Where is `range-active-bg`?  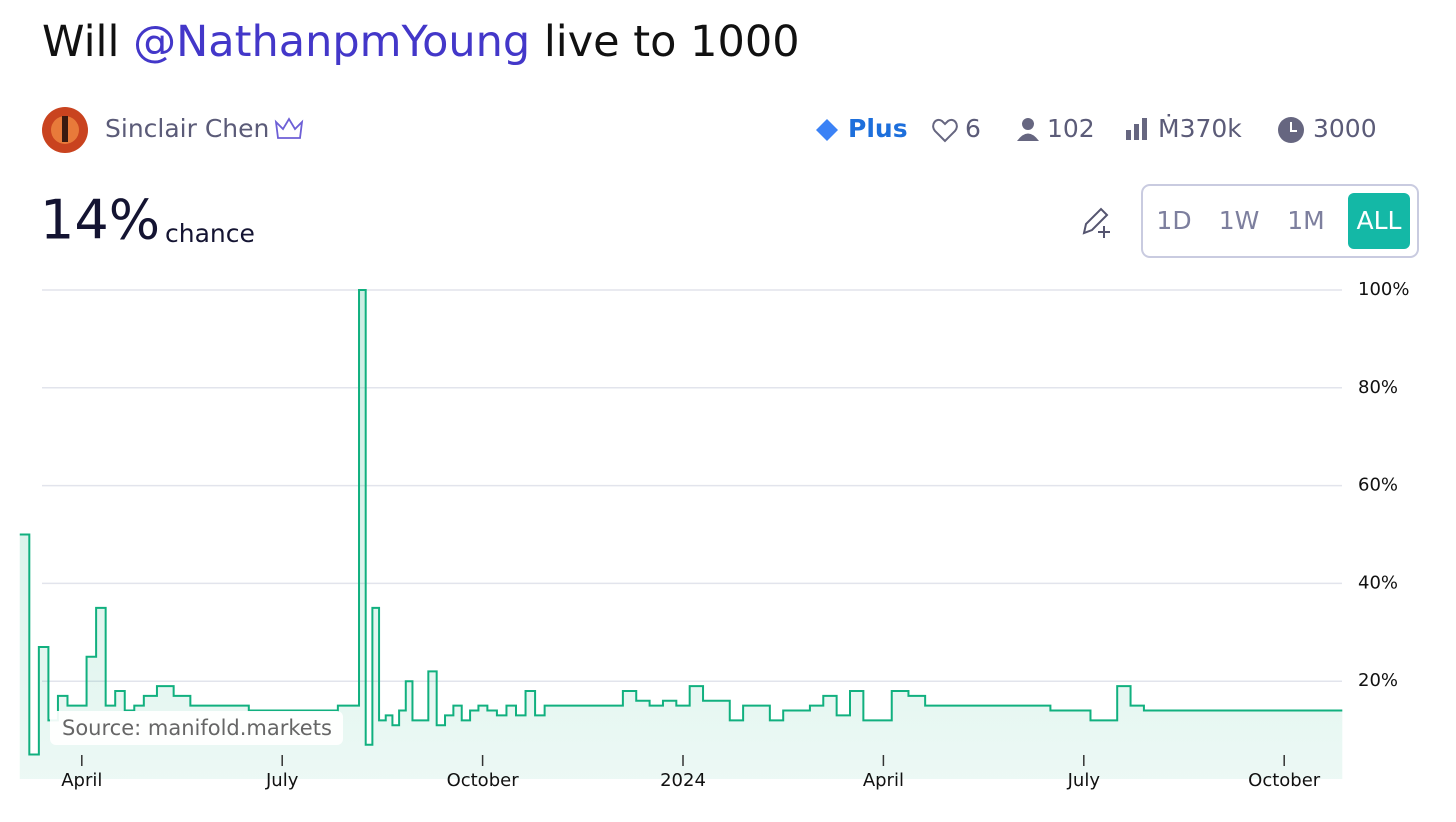
range-active-bg is located at coordinates (1379, 221).